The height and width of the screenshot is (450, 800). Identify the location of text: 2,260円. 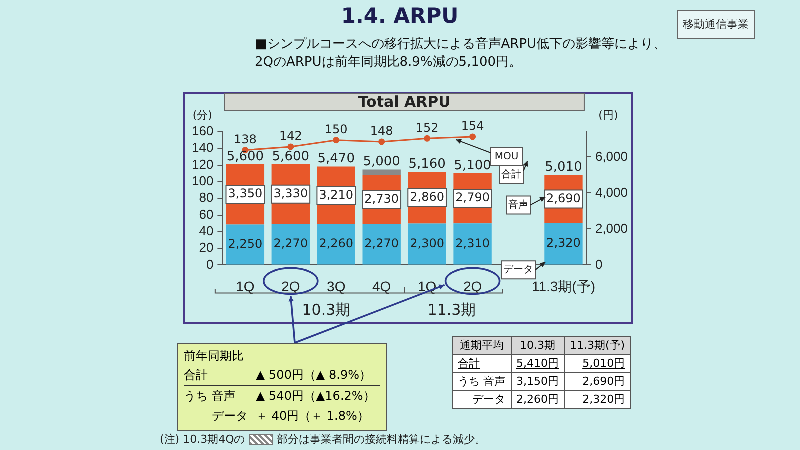
(537, 399).